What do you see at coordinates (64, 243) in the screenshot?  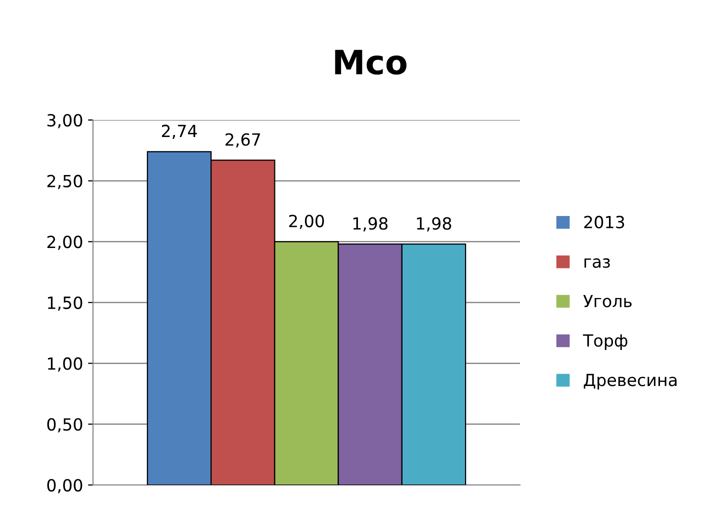 I see `y-tick-label: 2,00` at bounding box center [64, 243].